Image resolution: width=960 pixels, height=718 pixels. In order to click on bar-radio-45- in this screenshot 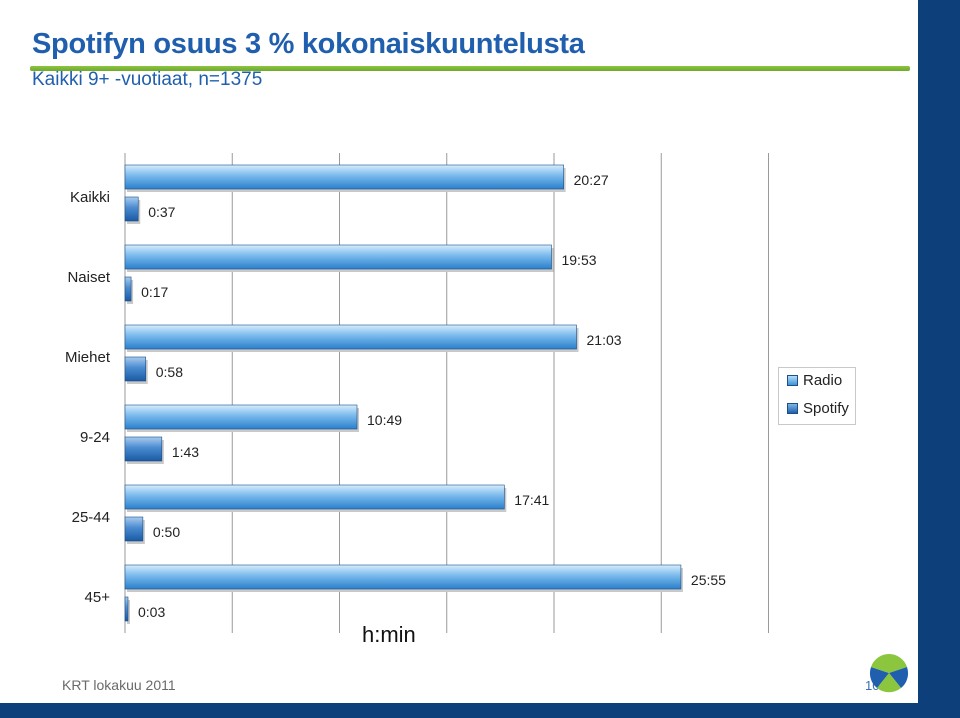, I will do `click(403, 577)`.